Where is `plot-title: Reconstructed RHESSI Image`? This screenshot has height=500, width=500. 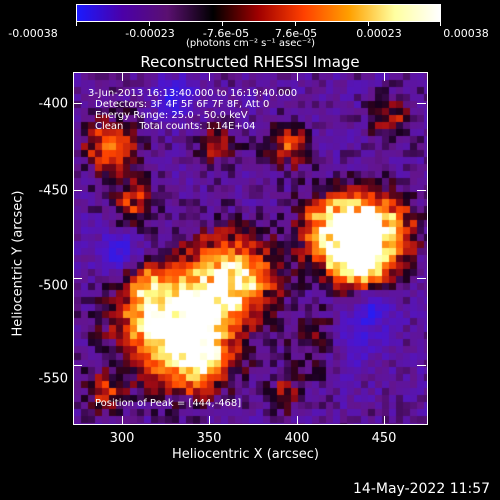 plot-title: Reconstructed RHESSI Image is located at coordinates (250, 62).